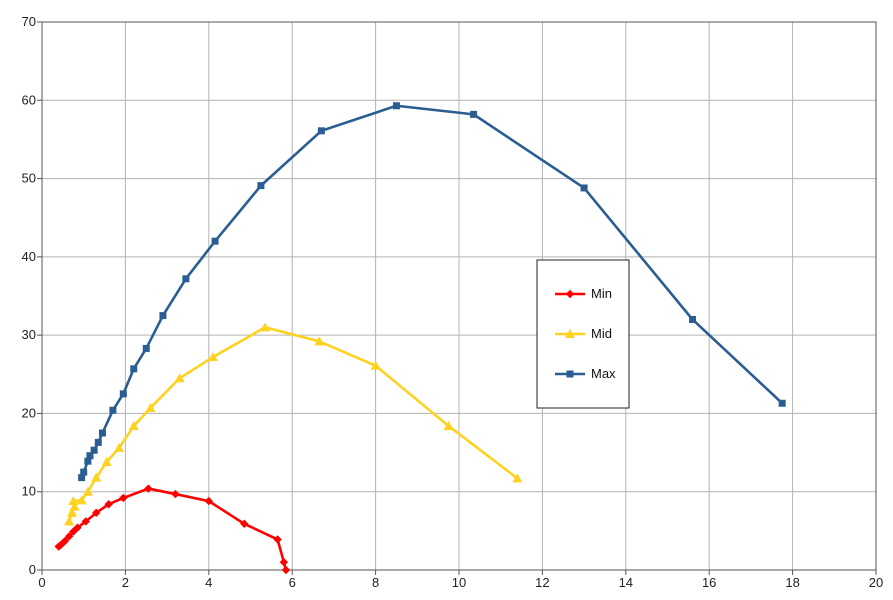  What do you see at coordinates (41, 582) in the screenshot?
I see `x-tick-label: 0` at bounding box center [41, 582].